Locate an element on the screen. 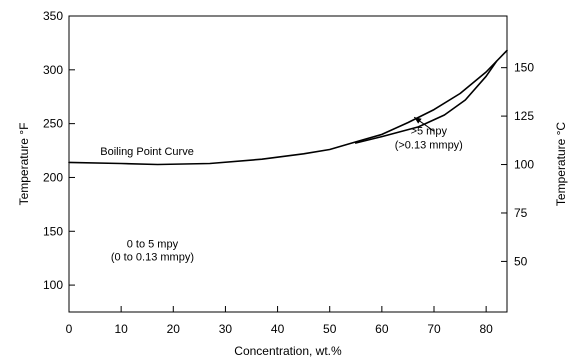 This screenshot has width=575, height=360. y-left-tick-label: 300 is located at coordinates (53, 70).